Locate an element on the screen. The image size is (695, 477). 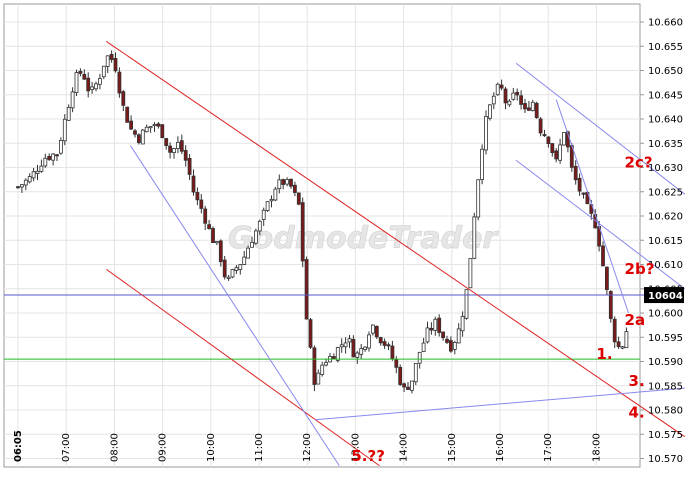
y-tick-label: 10.580 is located at coordinates (665, 411).